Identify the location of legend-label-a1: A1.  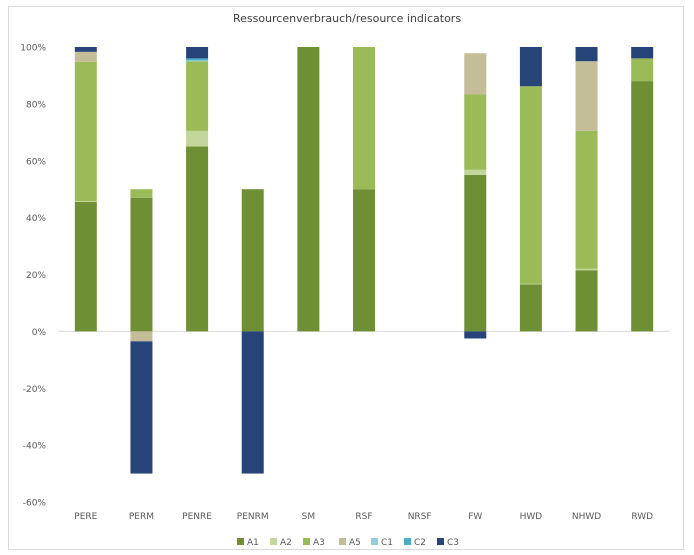
(253, 543).